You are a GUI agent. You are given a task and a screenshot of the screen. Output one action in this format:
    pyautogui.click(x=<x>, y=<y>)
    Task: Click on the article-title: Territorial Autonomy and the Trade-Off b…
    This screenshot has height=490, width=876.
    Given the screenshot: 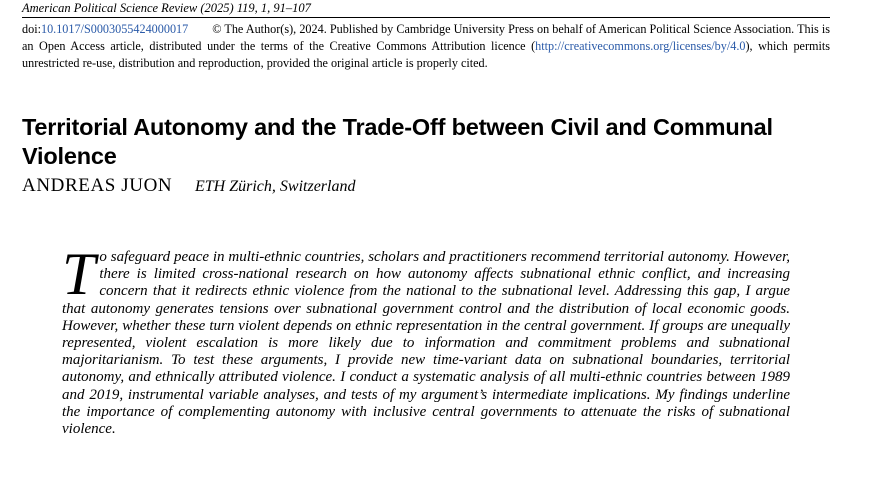 What is the action you would take?
    pyautogui.click(x=397, y=141)
    